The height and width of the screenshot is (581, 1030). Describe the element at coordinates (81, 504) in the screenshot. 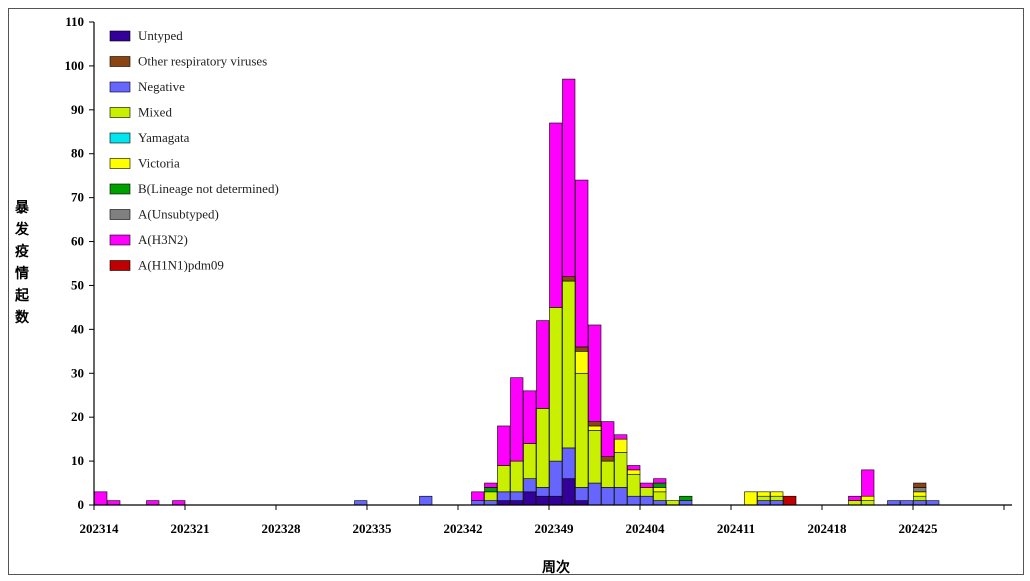

I see `y-tick-label: 0` at that location.